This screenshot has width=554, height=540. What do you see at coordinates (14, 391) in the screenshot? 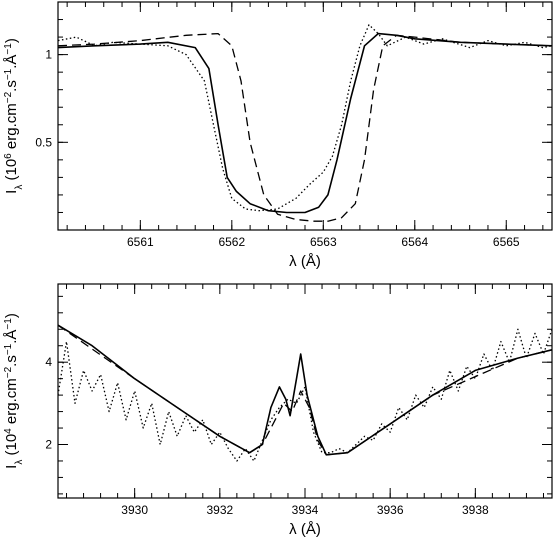
I see `y-axis-label: Iλ (104 erg.cm−2.s−1.Å−1)` at bounding box center [14, 391].